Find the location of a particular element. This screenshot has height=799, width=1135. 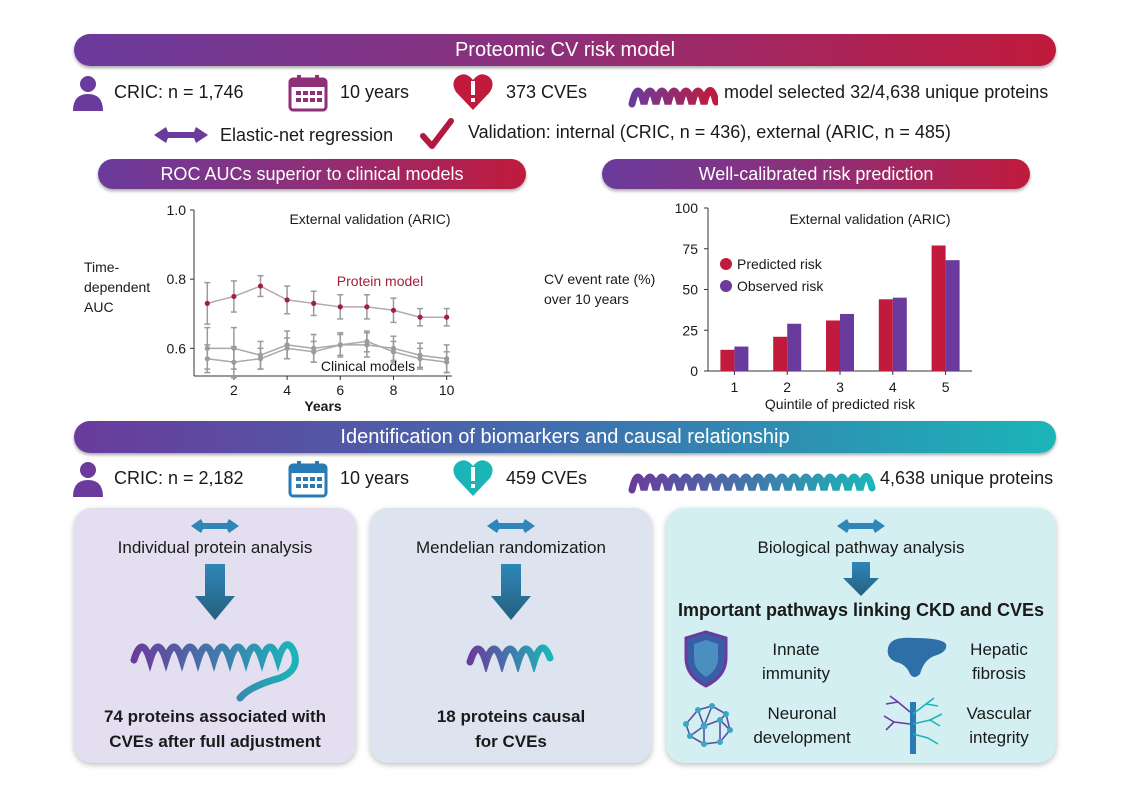

legend-label: Predicted risk is located at coordinates (780, 264).